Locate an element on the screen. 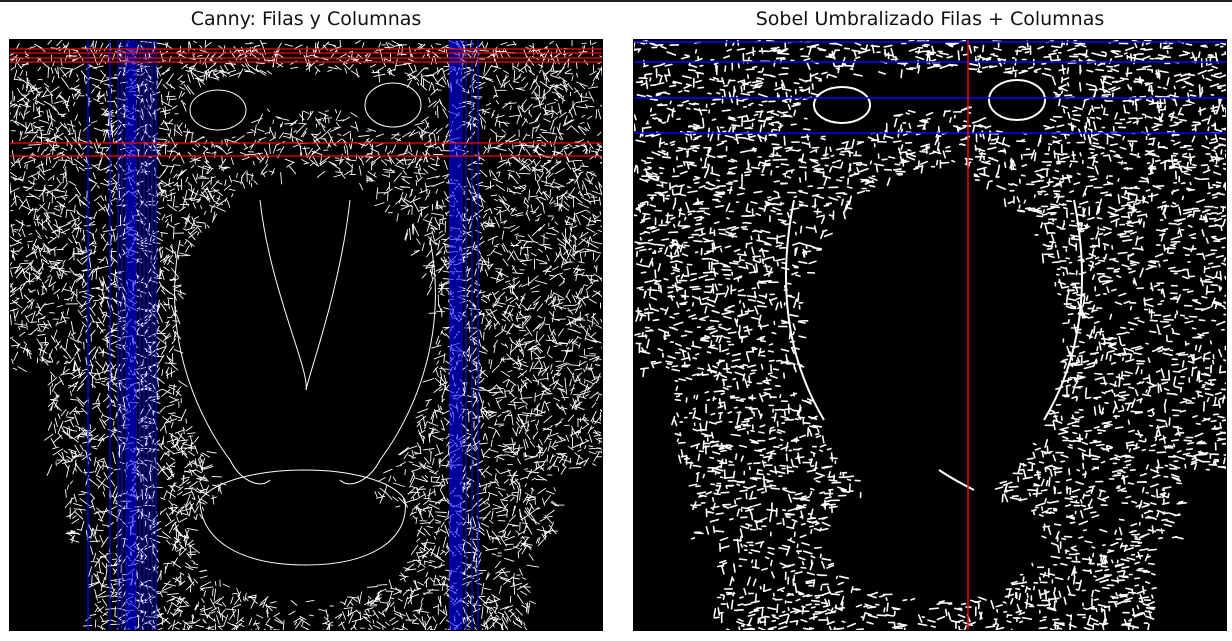 The image size is (1232, 641). canny-row-lines is located at coordinates (306, 102).